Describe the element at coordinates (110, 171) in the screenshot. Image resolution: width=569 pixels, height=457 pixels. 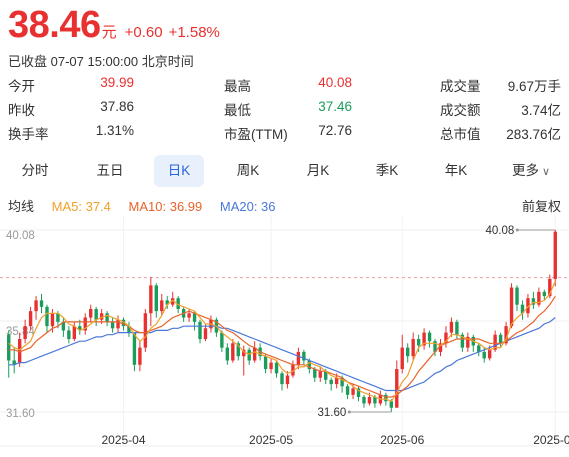
I see `tab-1: 五日` at that location.